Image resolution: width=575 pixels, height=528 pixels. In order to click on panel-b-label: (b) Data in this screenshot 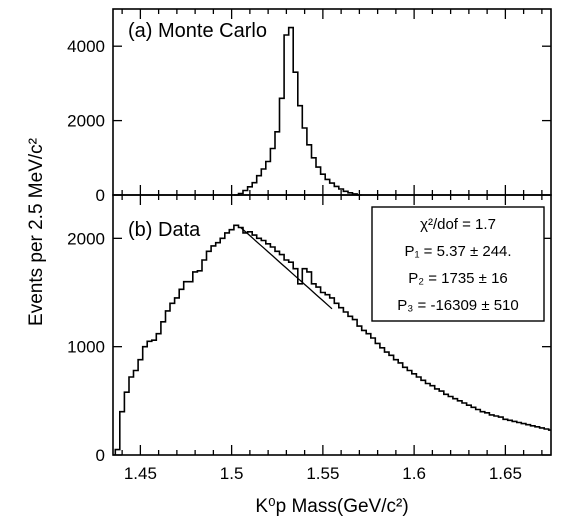, I will do `click(164, 230)`.